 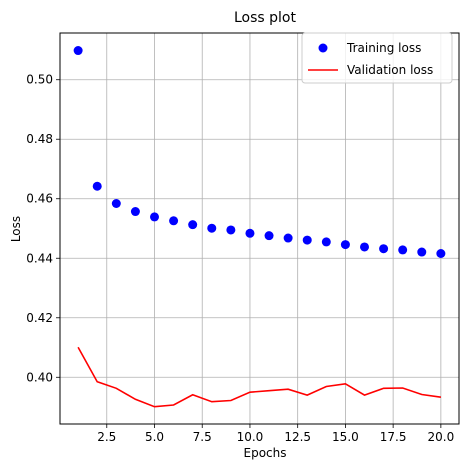 What do you see at coordinates (297, 437) in the screenshot?
I see `x-tick-label: 12.5` at bounding box center [297, 437].